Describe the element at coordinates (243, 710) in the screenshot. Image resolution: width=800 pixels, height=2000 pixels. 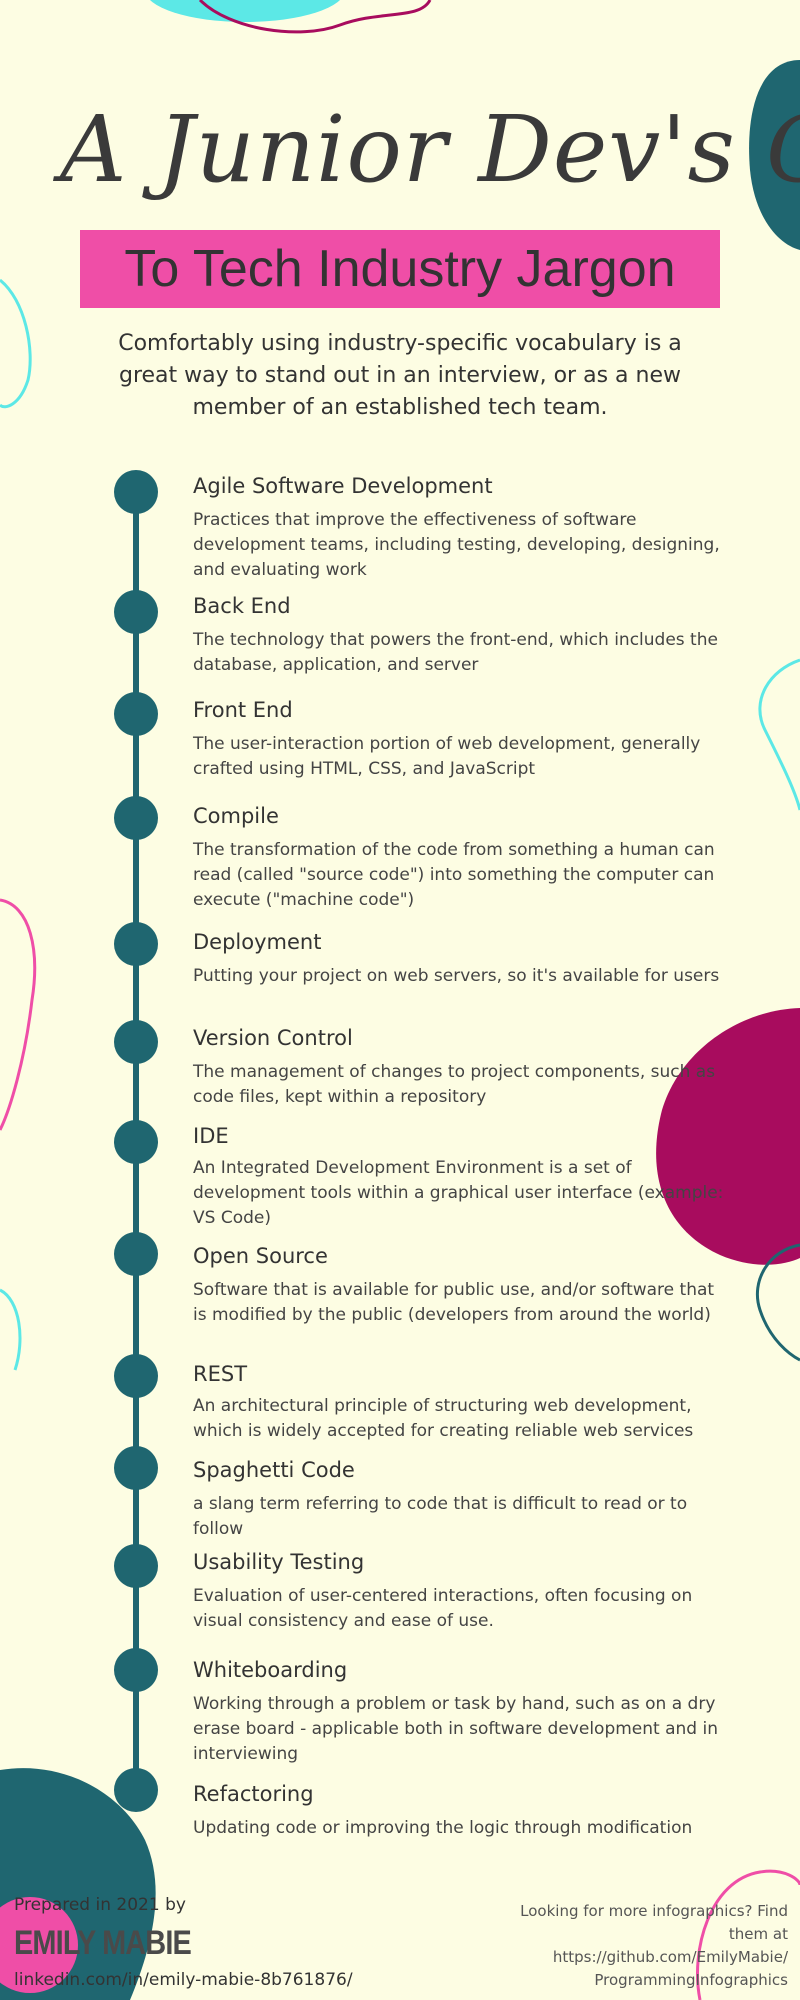
I see `term-title: Front End` at that location.